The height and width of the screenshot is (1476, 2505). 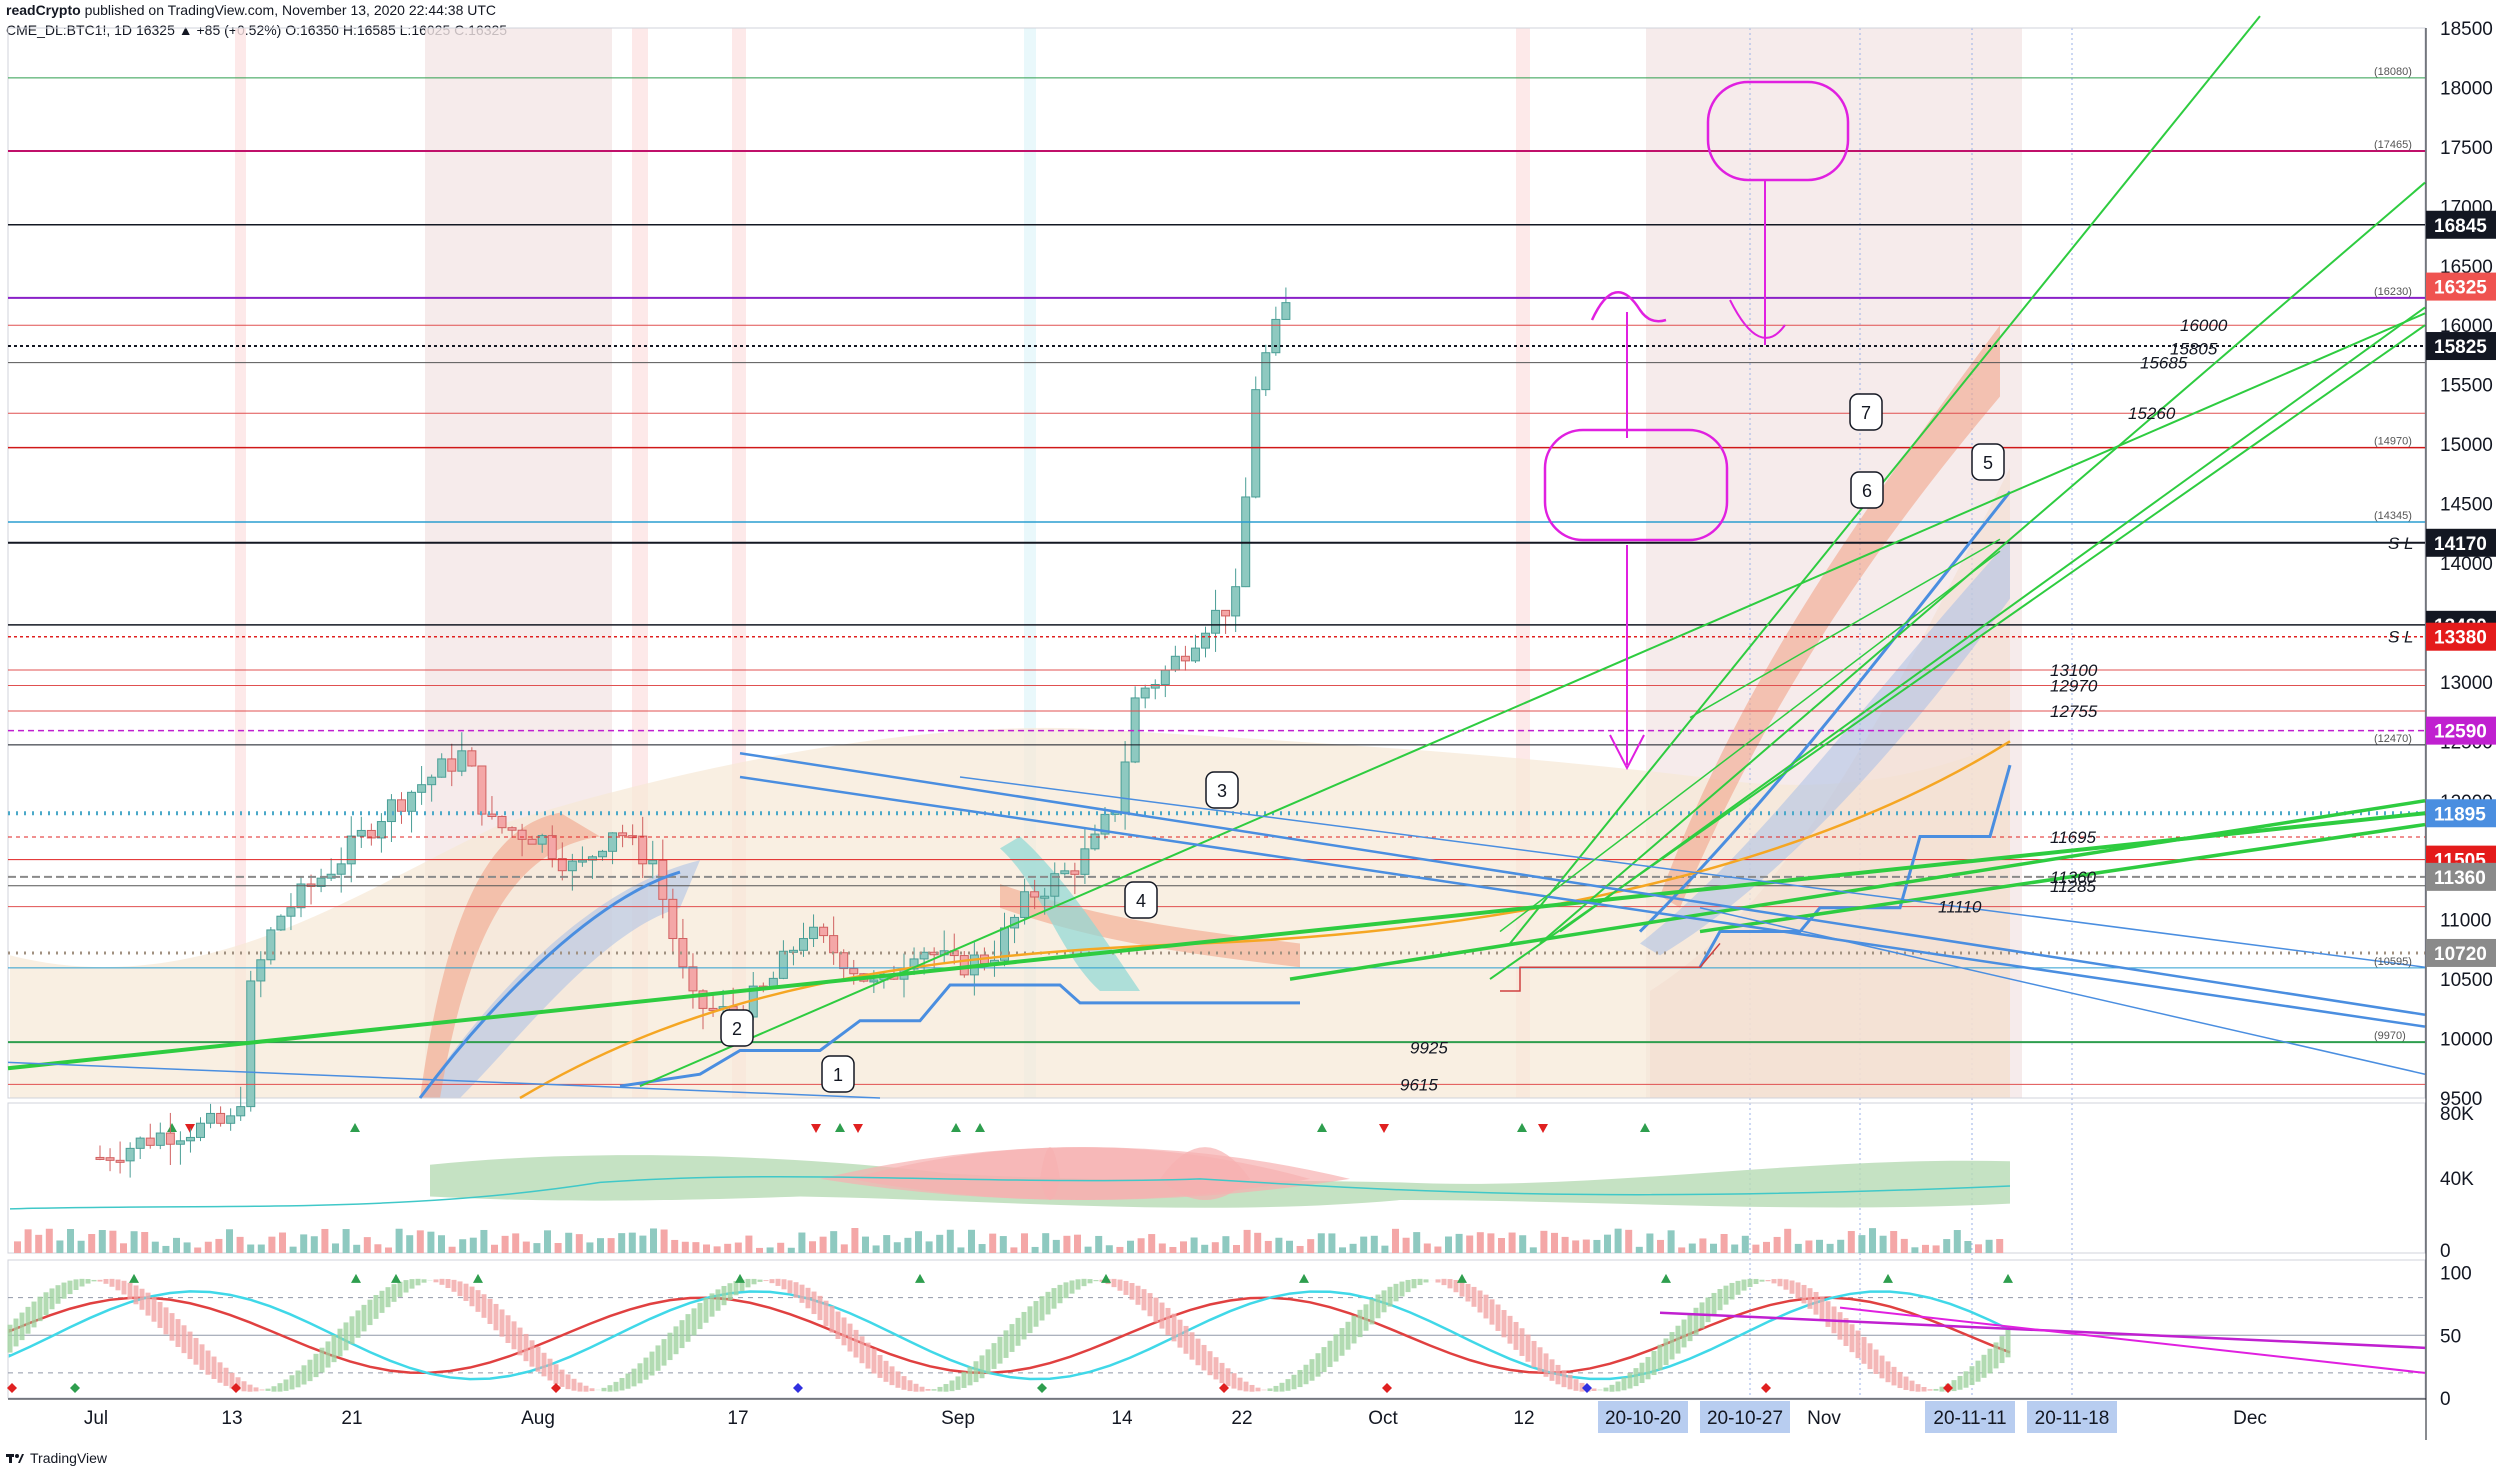 I want to click on price-tag-text: 11895, so click(x=2460, y=814).